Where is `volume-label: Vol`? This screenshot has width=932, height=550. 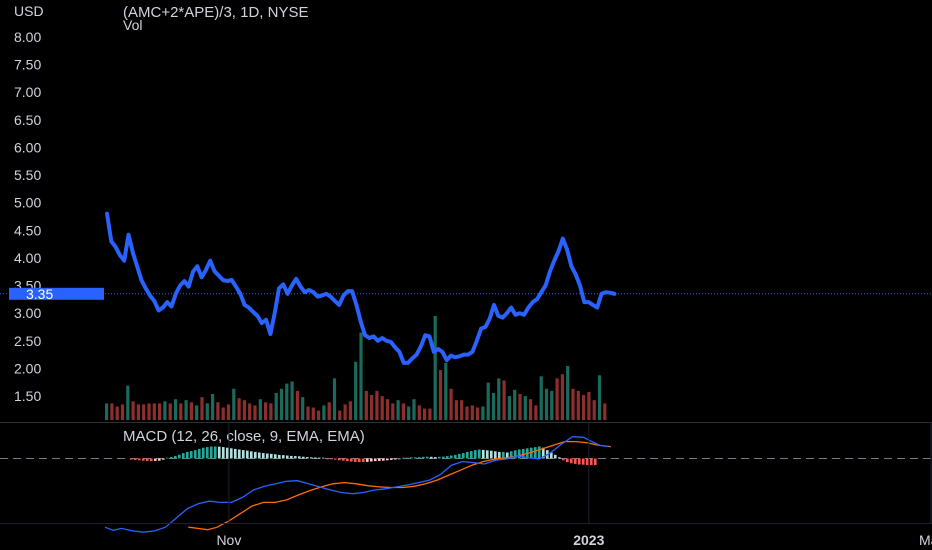 volume-label: Vol is located at coordinates (132, 25).